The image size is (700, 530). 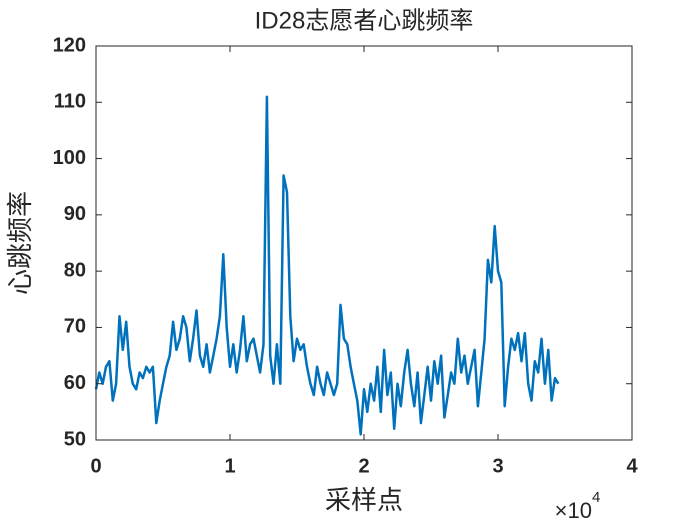 What do you see at coordinates (75, 327) in the screenshot?
I see `y-tick-label: 70` at bounding box center [75, 327].